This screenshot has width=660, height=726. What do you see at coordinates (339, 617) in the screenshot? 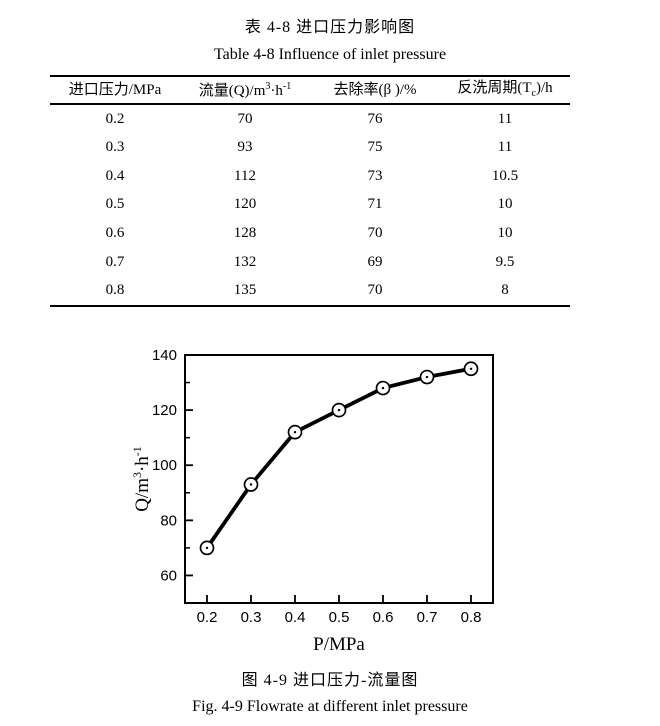
I see `x-tick-label: 0.5` at bounding box center [339, 617].